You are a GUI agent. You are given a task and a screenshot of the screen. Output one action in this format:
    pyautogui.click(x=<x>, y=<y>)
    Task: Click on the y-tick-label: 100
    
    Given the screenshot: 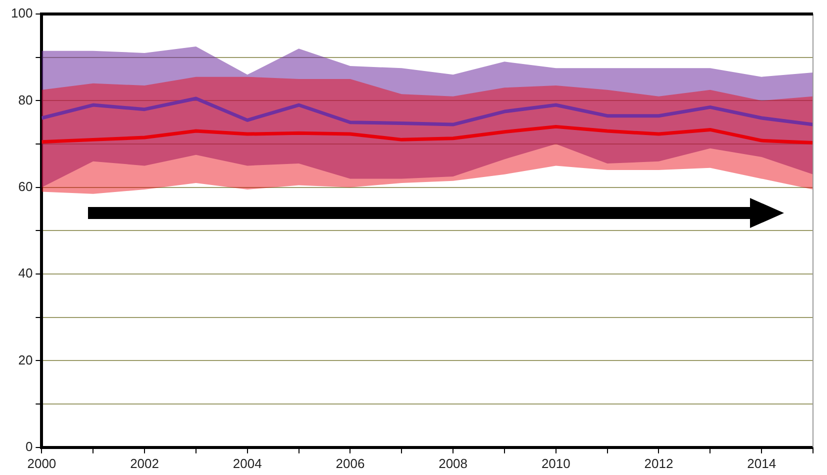 What is the action you would take?
    pyautogui.click(x=21, y=13)
    